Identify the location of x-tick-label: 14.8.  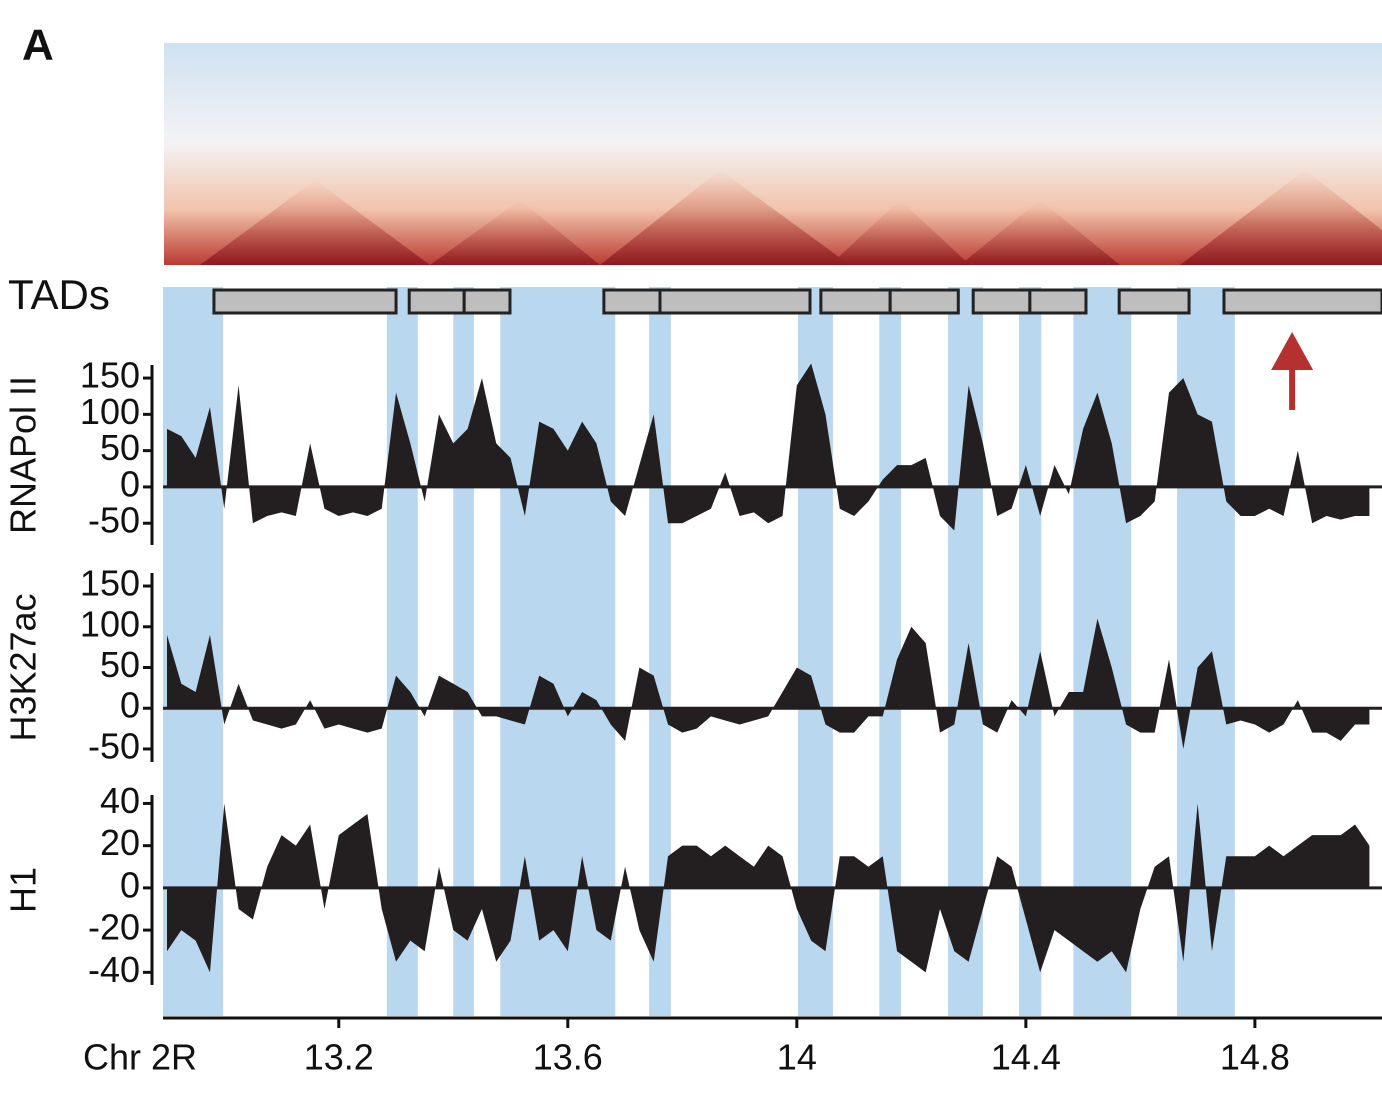
(1255, 1057).